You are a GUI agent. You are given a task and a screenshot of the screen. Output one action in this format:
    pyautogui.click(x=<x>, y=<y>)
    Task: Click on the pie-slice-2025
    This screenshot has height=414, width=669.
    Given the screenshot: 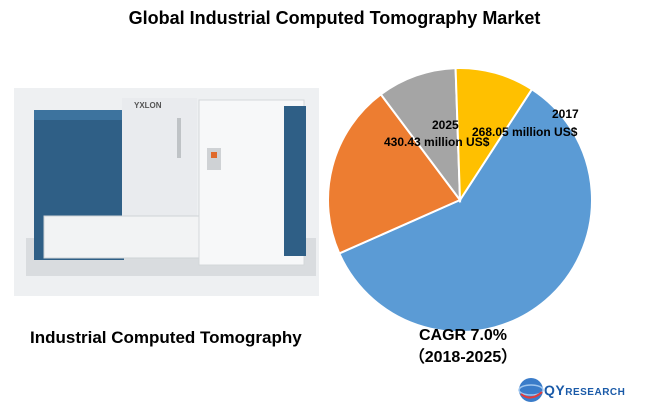 What is the action you would take?
    pyautogui.click(x=394, y=173)
    